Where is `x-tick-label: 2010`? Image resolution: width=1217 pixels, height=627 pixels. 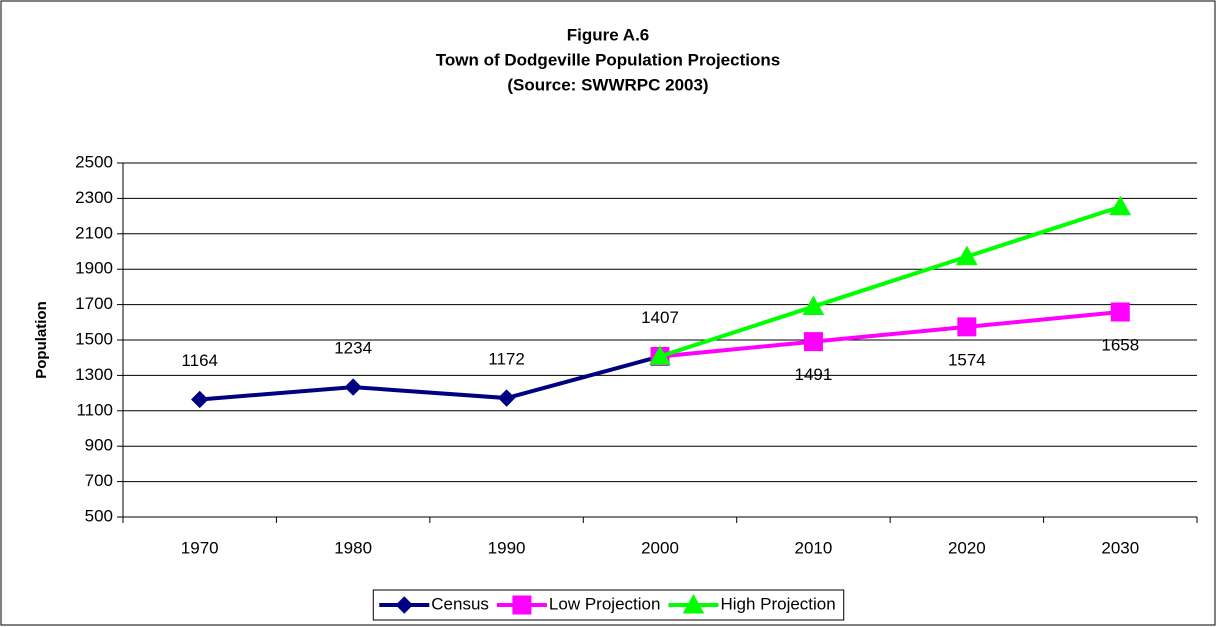
x-tick-label: 2010 is located at coordinates (814, 547).